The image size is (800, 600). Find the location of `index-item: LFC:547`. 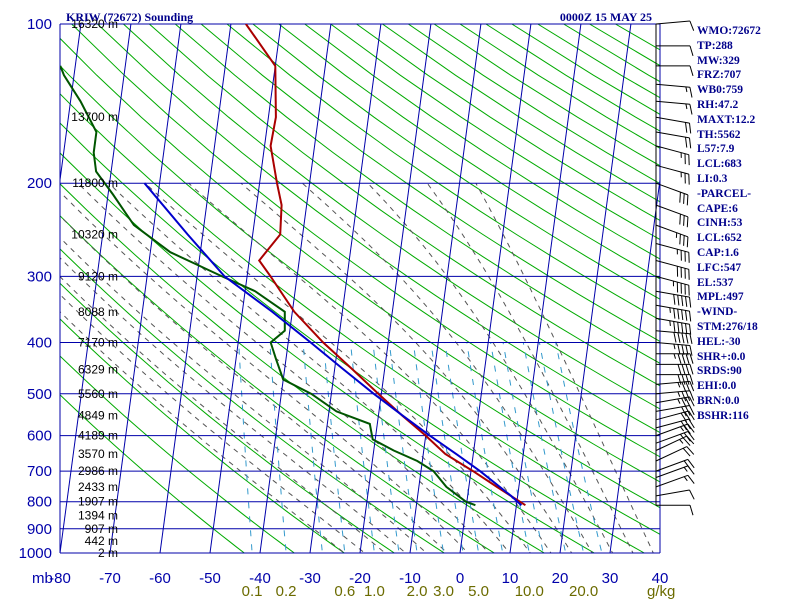

index-item: LFC:547 is located at coordinates (719, 267).